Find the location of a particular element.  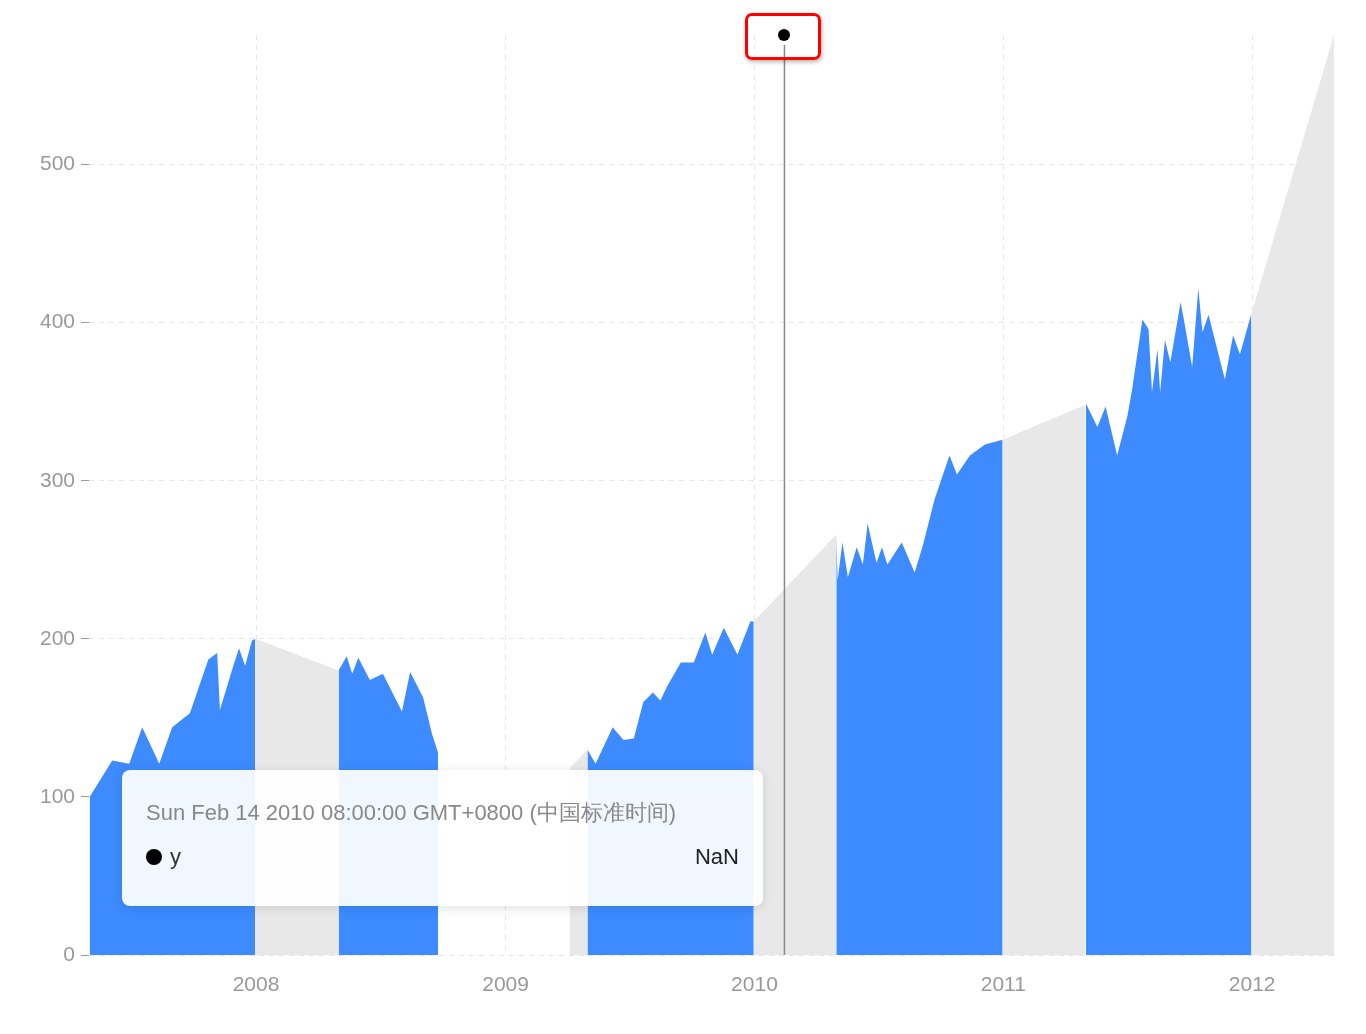

y-tick-label: 300 is located at coordinates (57, 479).